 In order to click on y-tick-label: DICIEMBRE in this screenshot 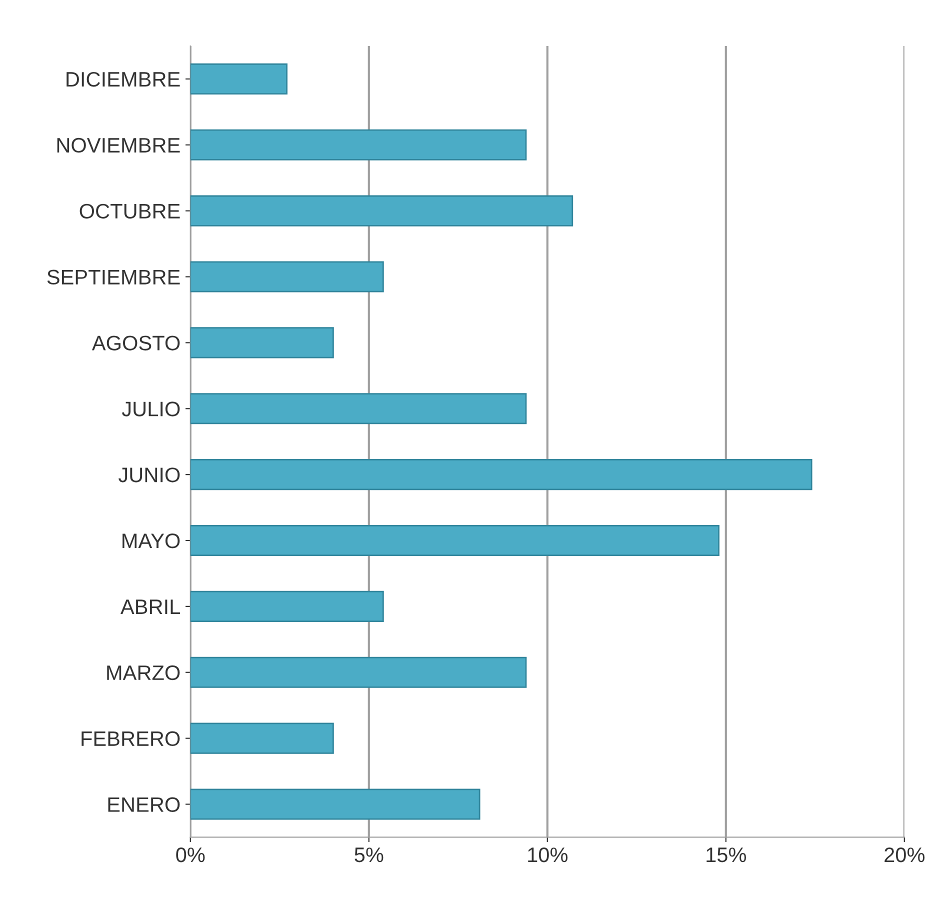, I will do `click(123, 79)`.